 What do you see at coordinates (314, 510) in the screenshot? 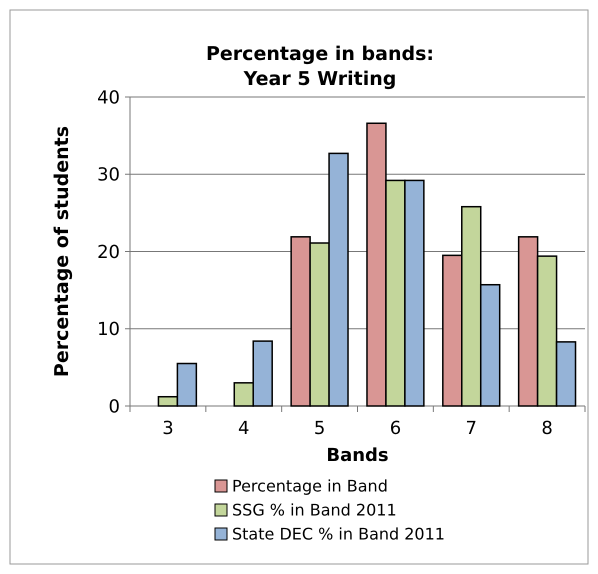
I see `legend-label: SSG % in Band 2011` at bounding box center [314, 510].